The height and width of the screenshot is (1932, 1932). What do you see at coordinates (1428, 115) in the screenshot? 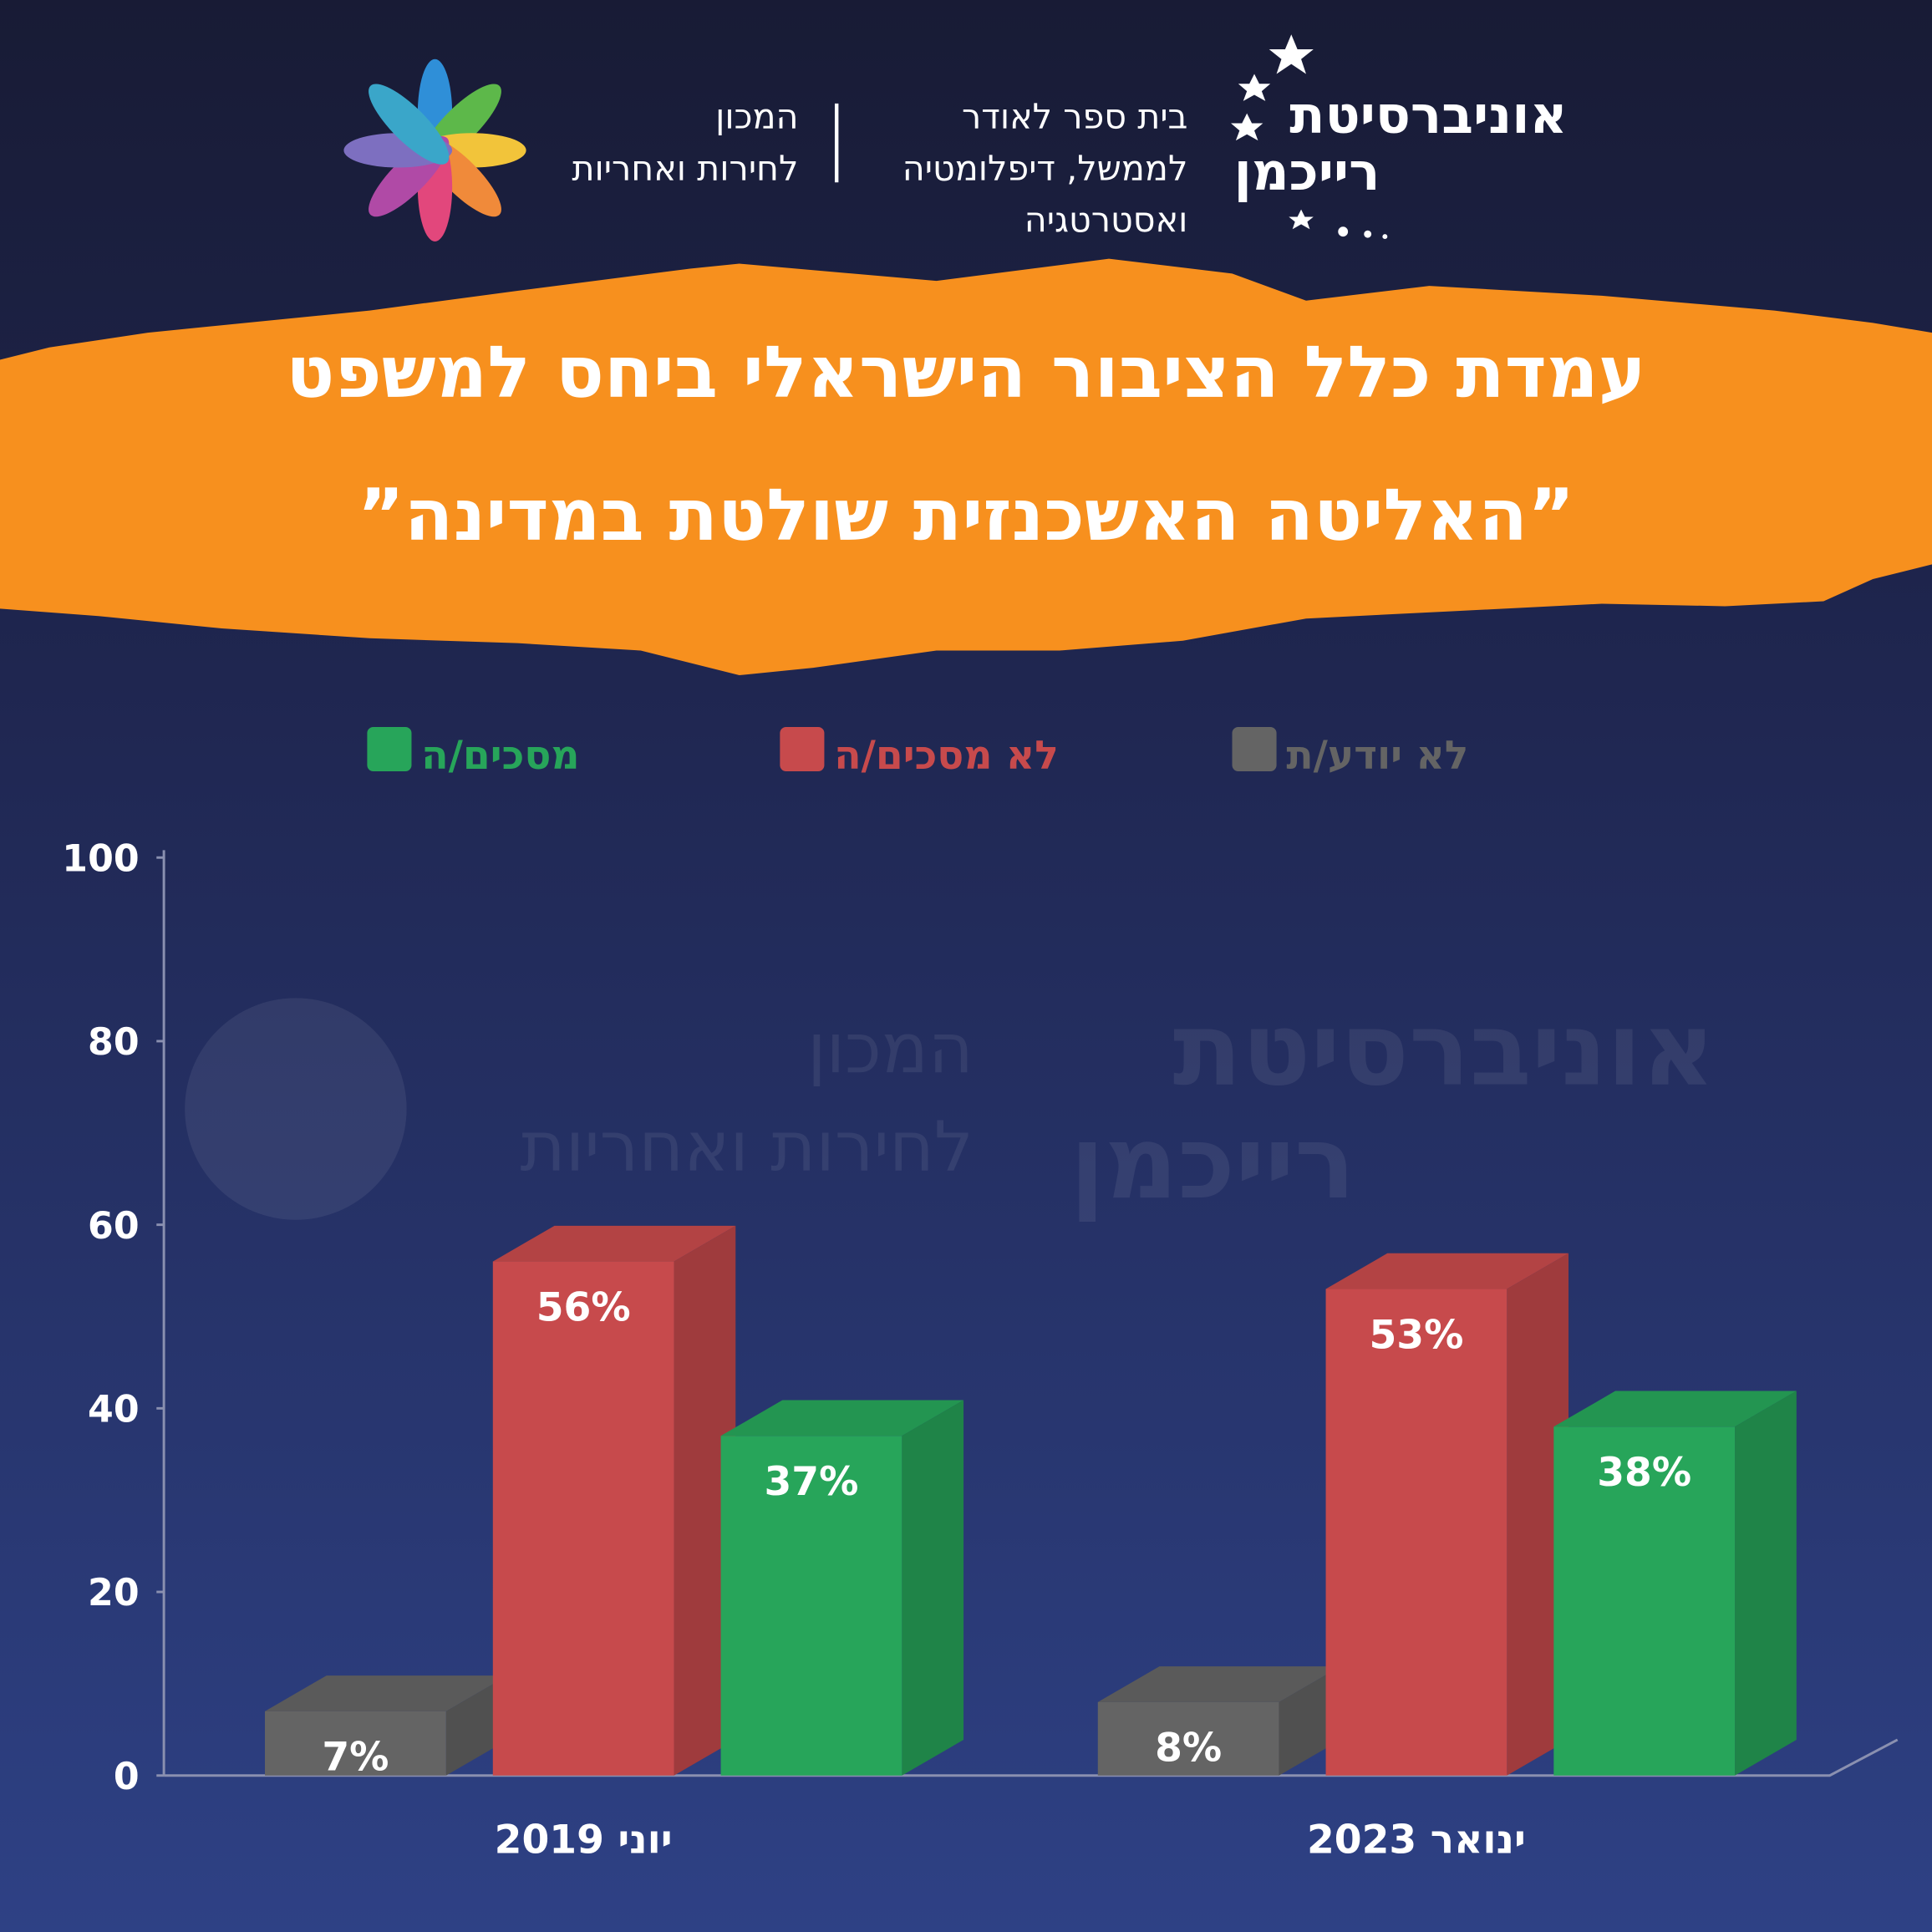
I see `university-line: אוניברסיטת` at bounding box center [1428, 115].